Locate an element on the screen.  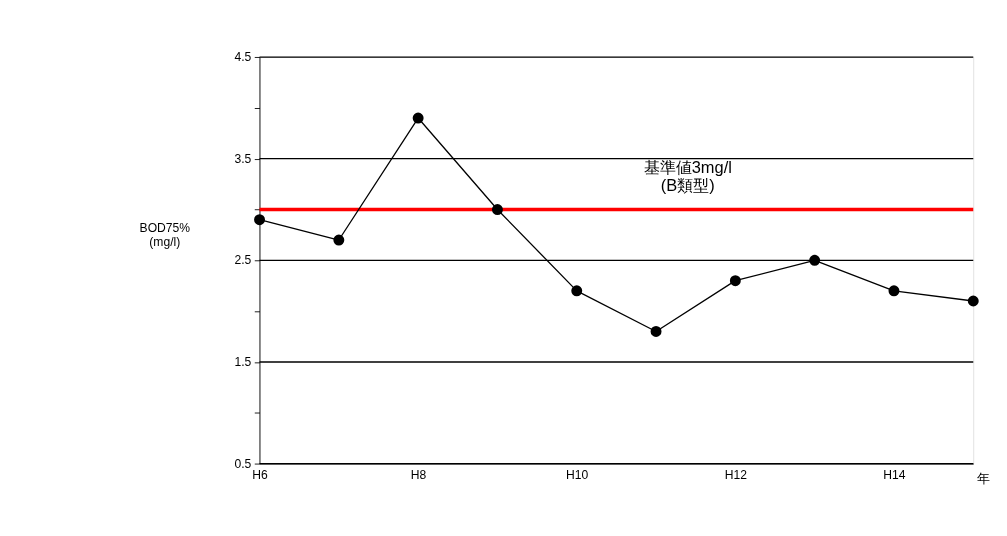
y-tick-label: 4.5 is located at coordinates (243, 56).